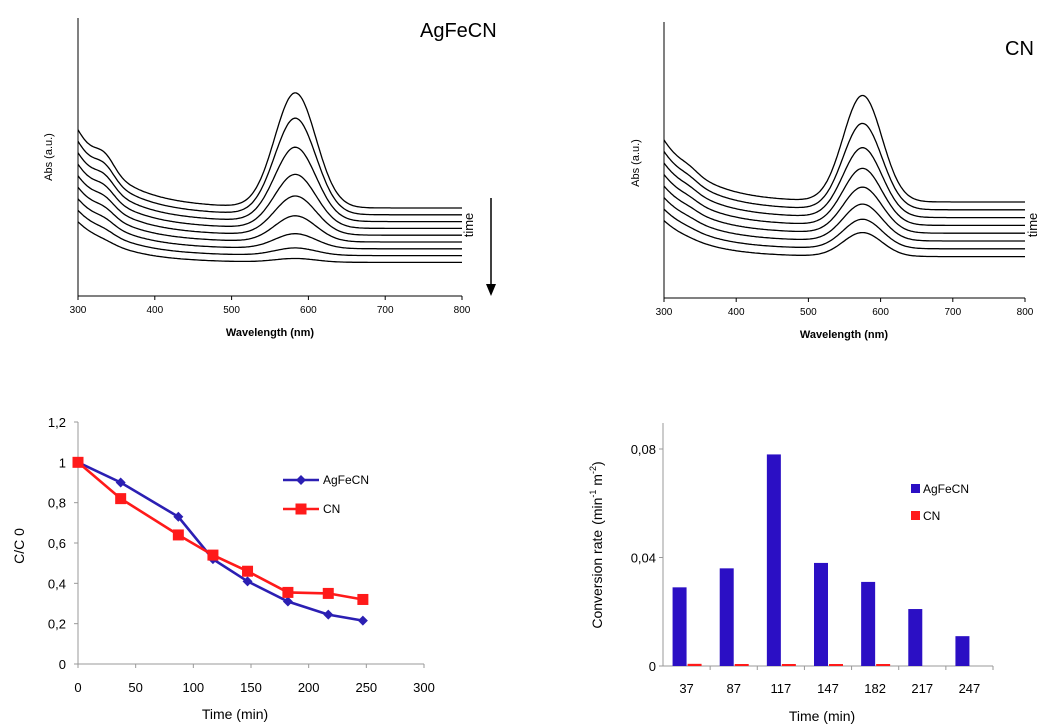  What do you see at coordinates (57, 543) in the screenshot?
I see `y-tick-label: 0,6` at bounding box center [57, 543].